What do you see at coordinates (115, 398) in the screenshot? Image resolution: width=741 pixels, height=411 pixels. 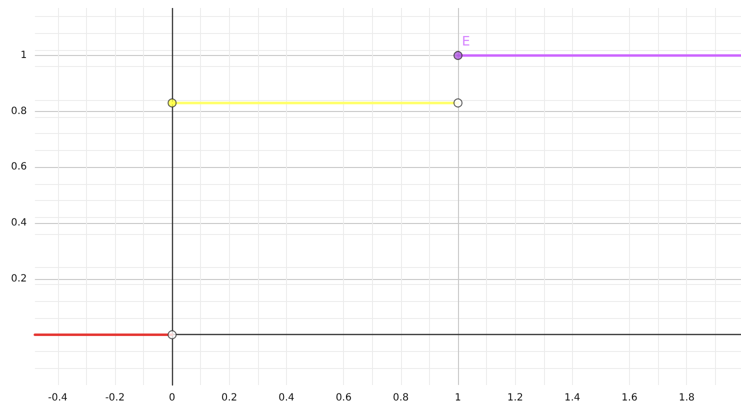 I see `x-tick-label: -0.2` at bounding box center [115, 398].